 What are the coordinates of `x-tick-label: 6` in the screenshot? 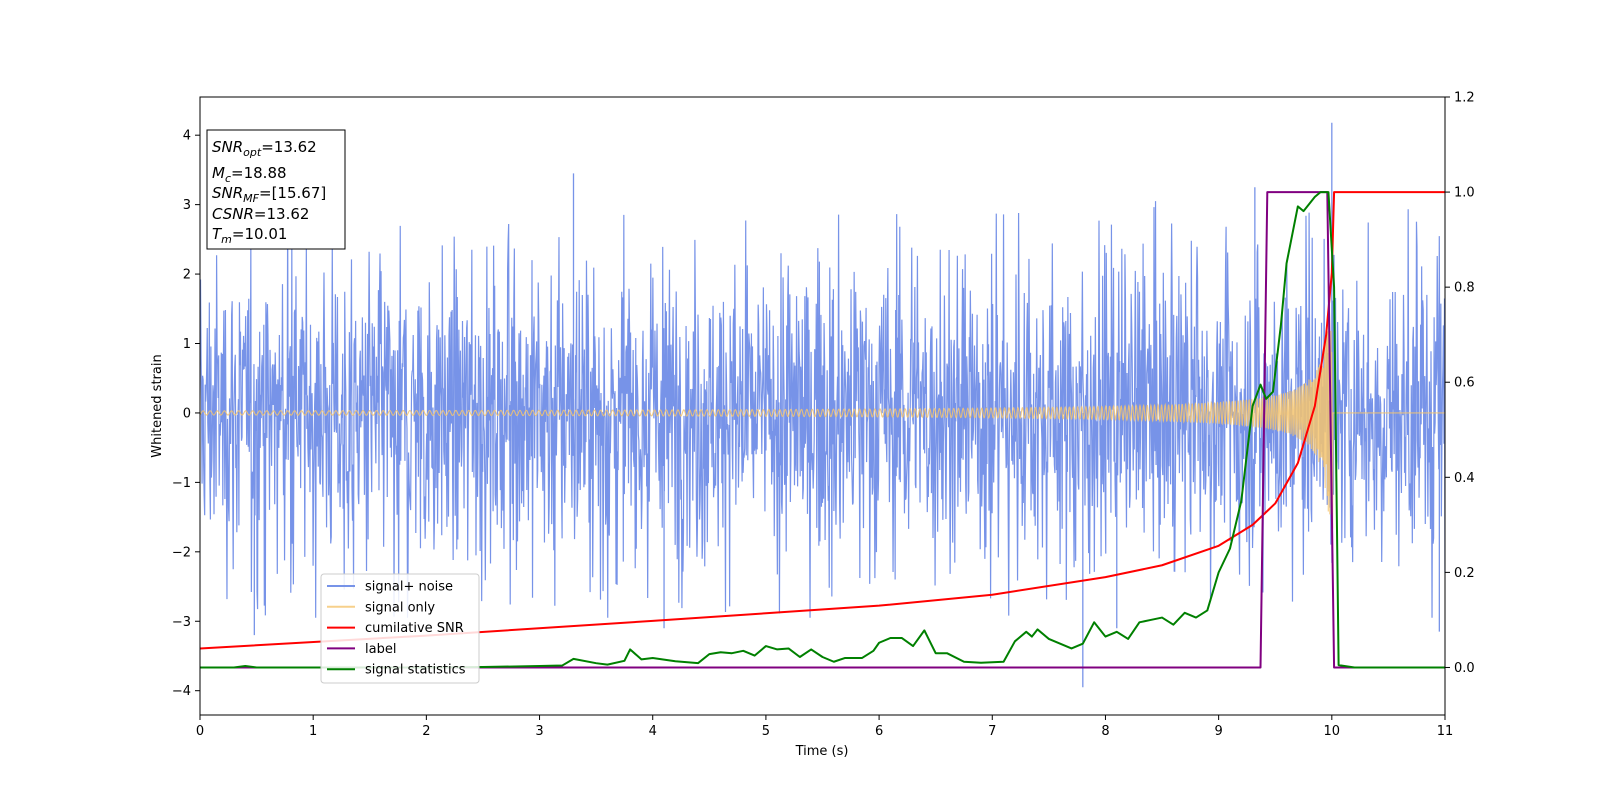 It's located at (879, 731).